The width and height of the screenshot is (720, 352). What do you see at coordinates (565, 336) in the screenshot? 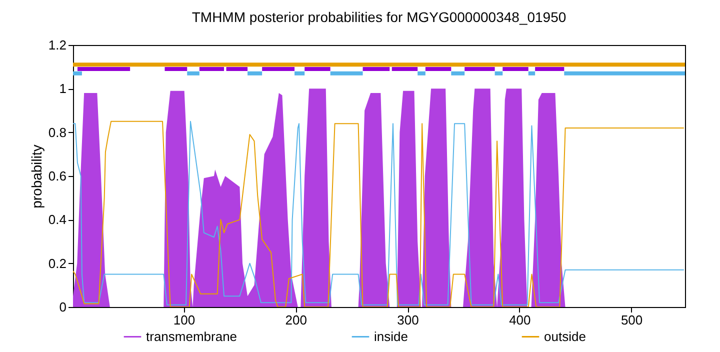
I see `legend-label: outside` at bounding box center [565, 336].